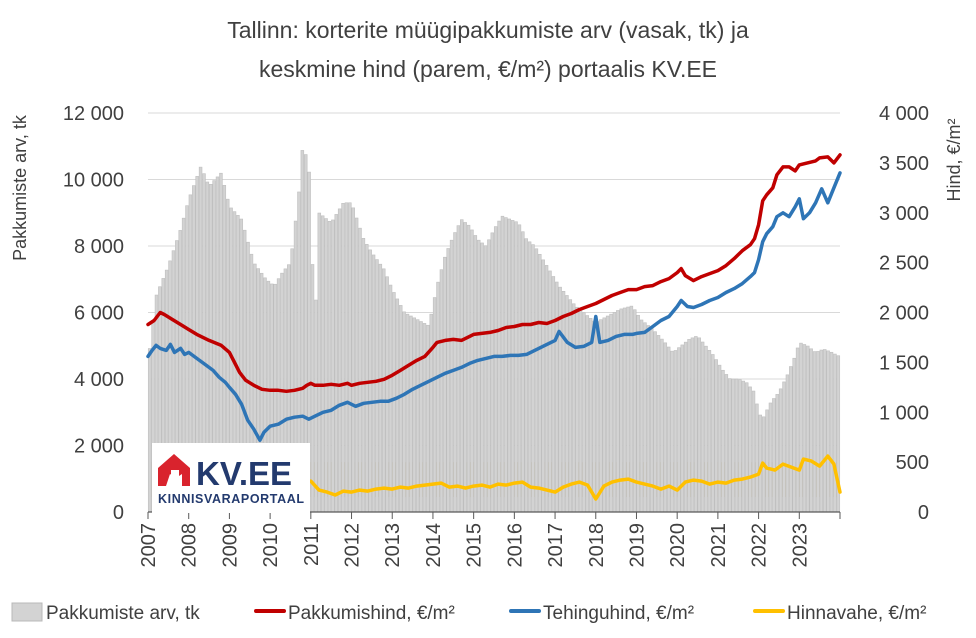 The image size is (976, 638). Describe the element at coordinates (312, 544) in the screenshot. I see `x-tick-label: 2011` at that location.